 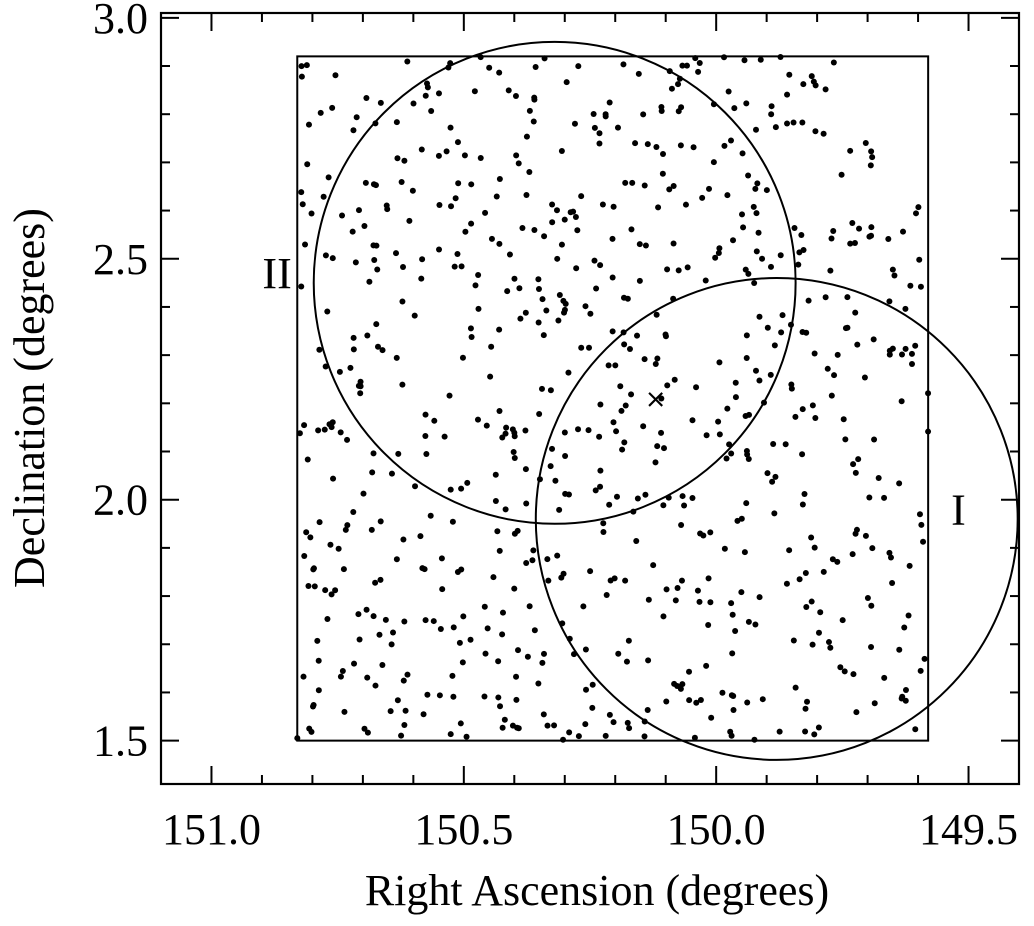 What do you see at coordinates (656, 400) in the screenshot?
I see `center-cross-marker: ×` at bounding box center [656, 400].